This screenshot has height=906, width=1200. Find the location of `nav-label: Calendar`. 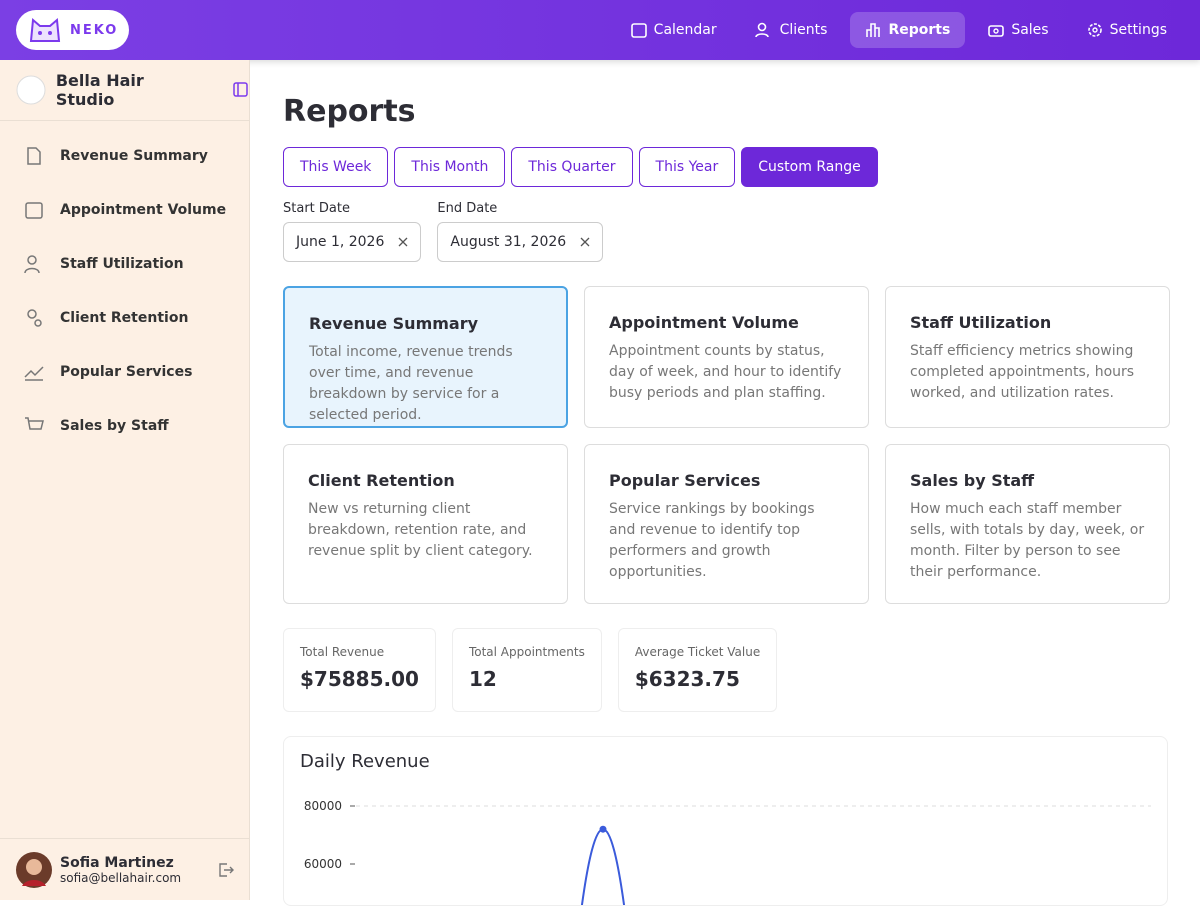

nav-label: Calendar is located at coordinates (685, 30).